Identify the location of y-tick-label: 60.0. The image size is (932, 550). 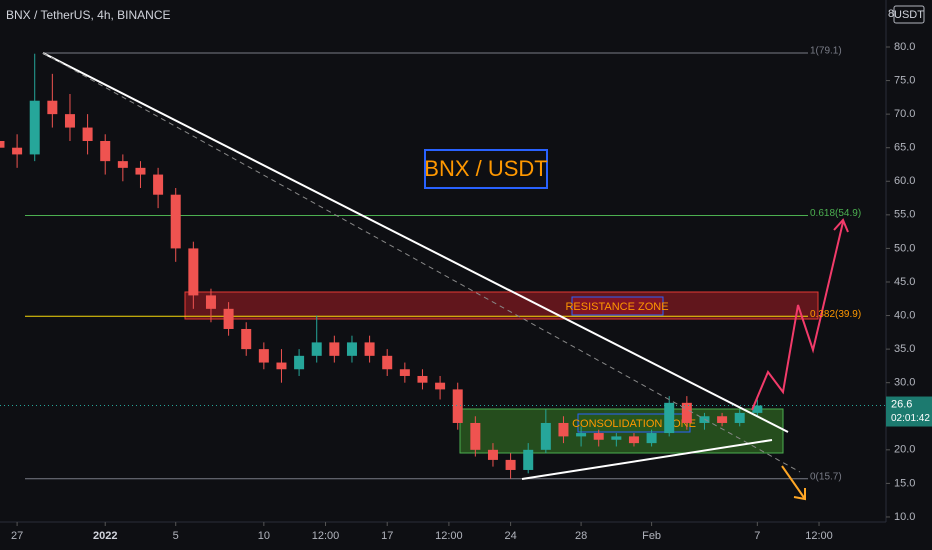
(904, 181).